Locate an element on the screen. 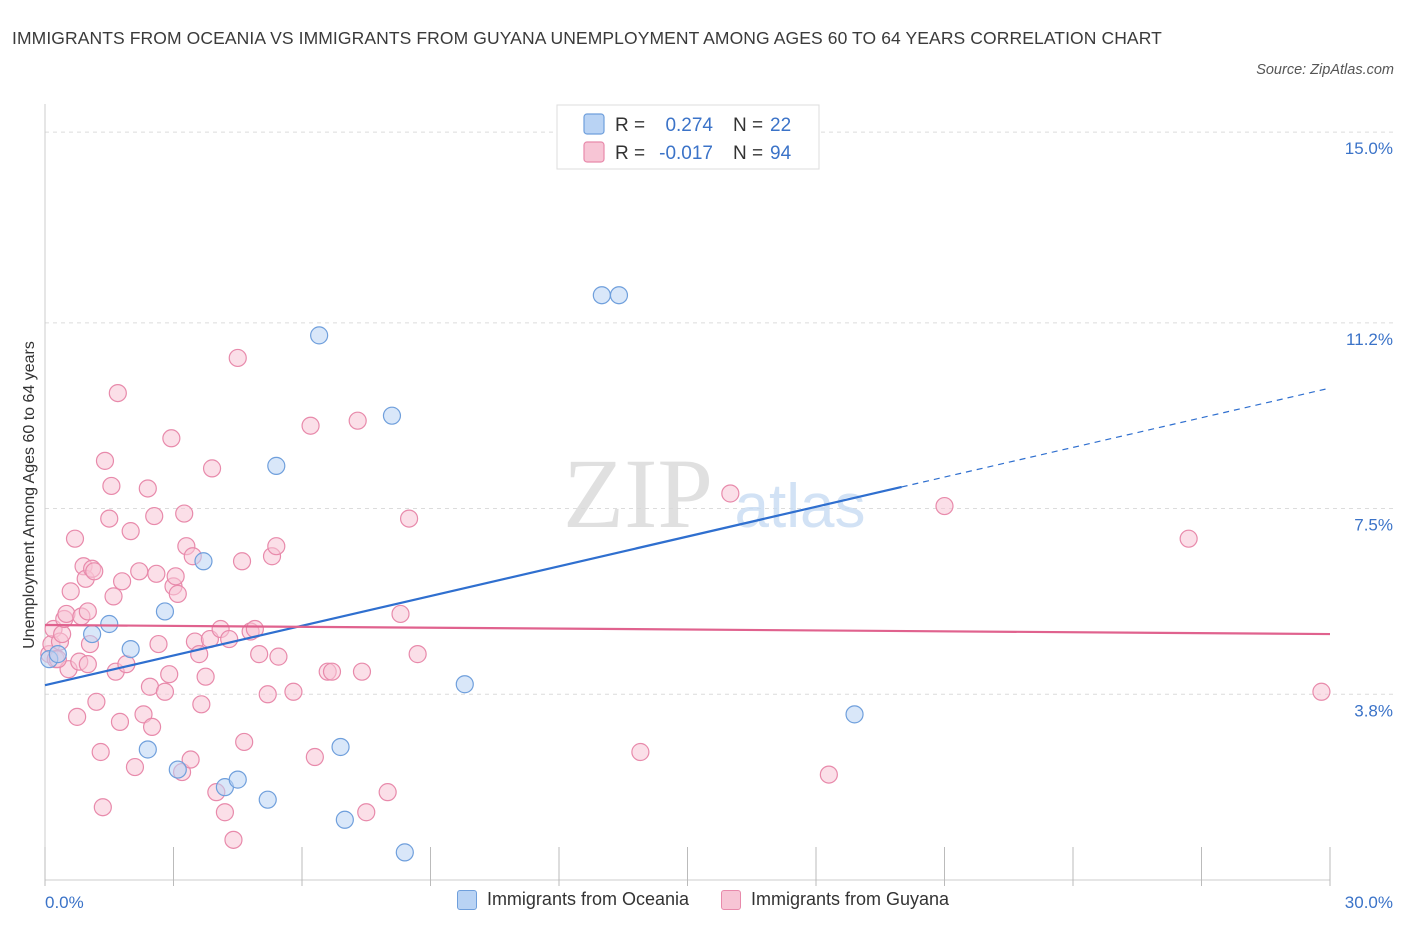 The width and height of the screenshot is (1406, 930). legend-r-label-guyana: R = is located at coordinates (630, 153).